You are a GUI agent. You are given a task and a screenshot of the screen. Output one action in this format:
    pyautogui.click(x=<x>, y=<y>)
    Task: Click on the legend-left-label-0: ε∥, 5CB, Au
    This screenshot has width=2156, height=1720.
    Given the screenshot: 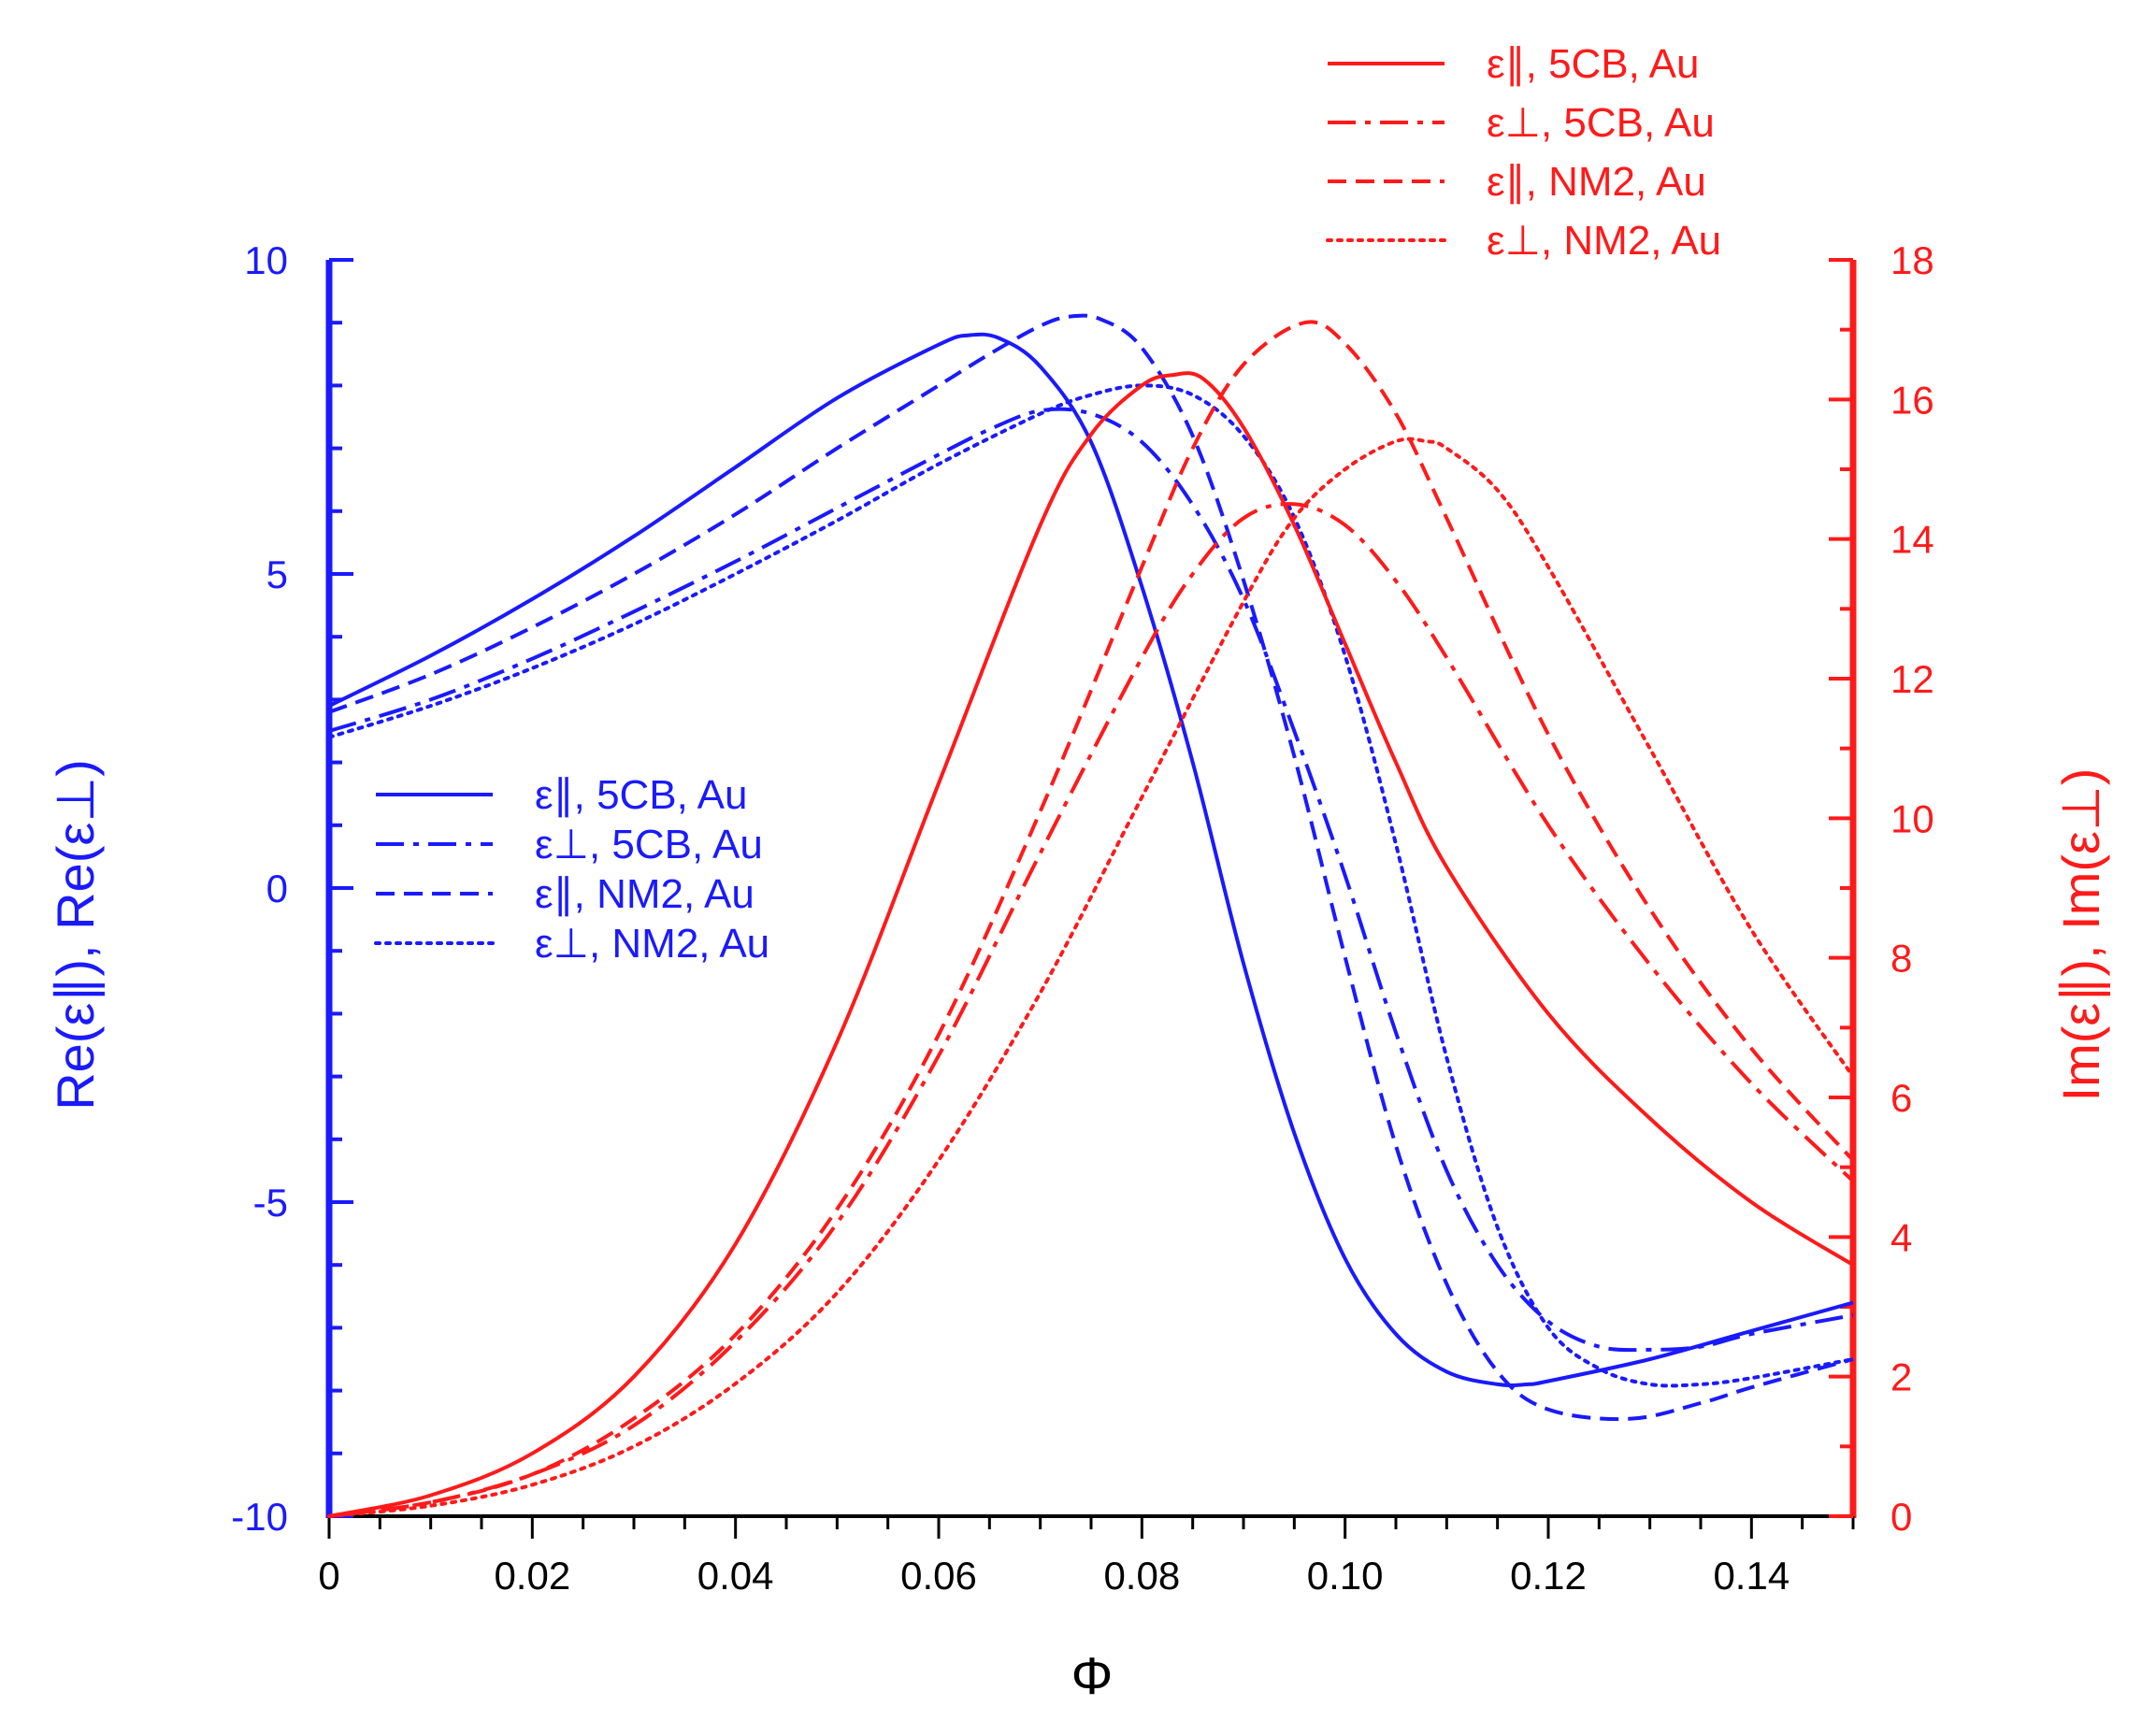 What is the action you would take?
    pyautogui.click(x=641, y=795)
    